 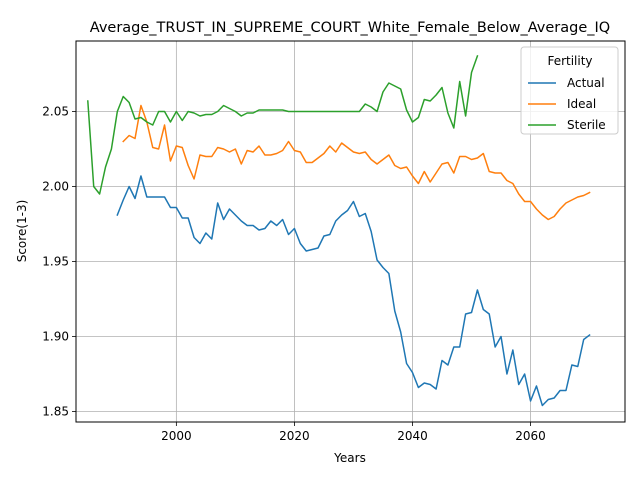 I want to click on x-axis: 2000 2020 2040 2060, so click(x=353, y=432).